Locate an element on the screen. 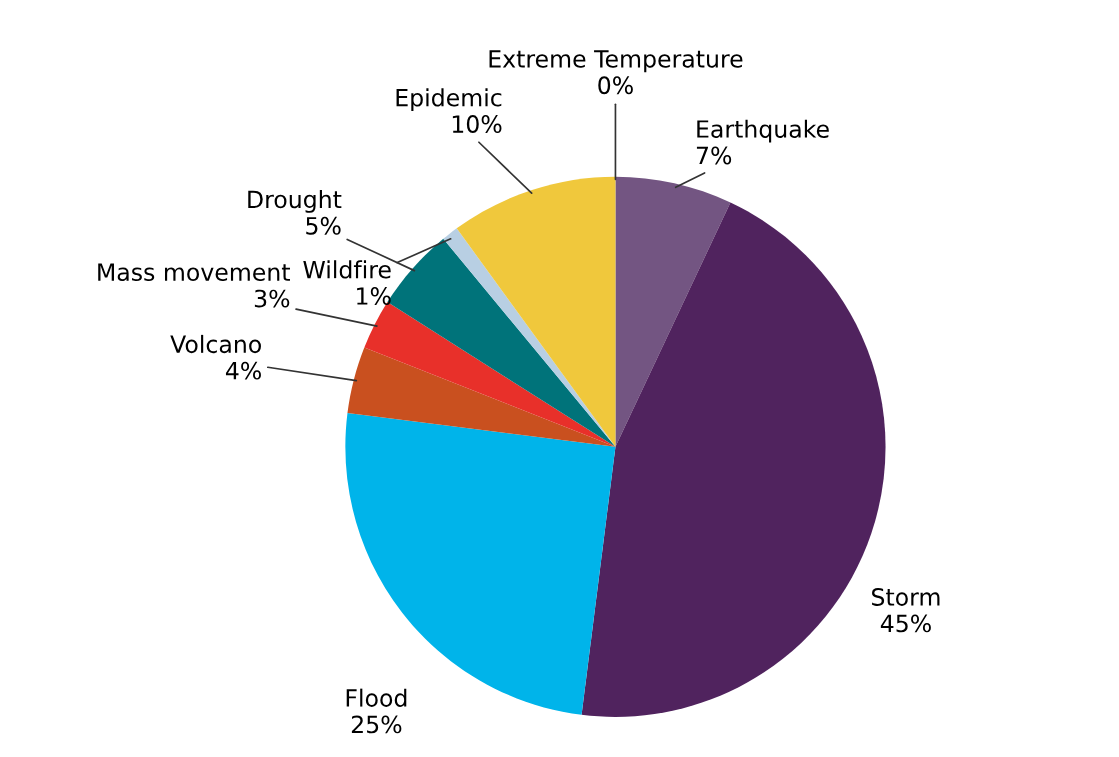 This screenshot has height=757, width=1119. data-label: 7% is located at coordinates (714, 155).